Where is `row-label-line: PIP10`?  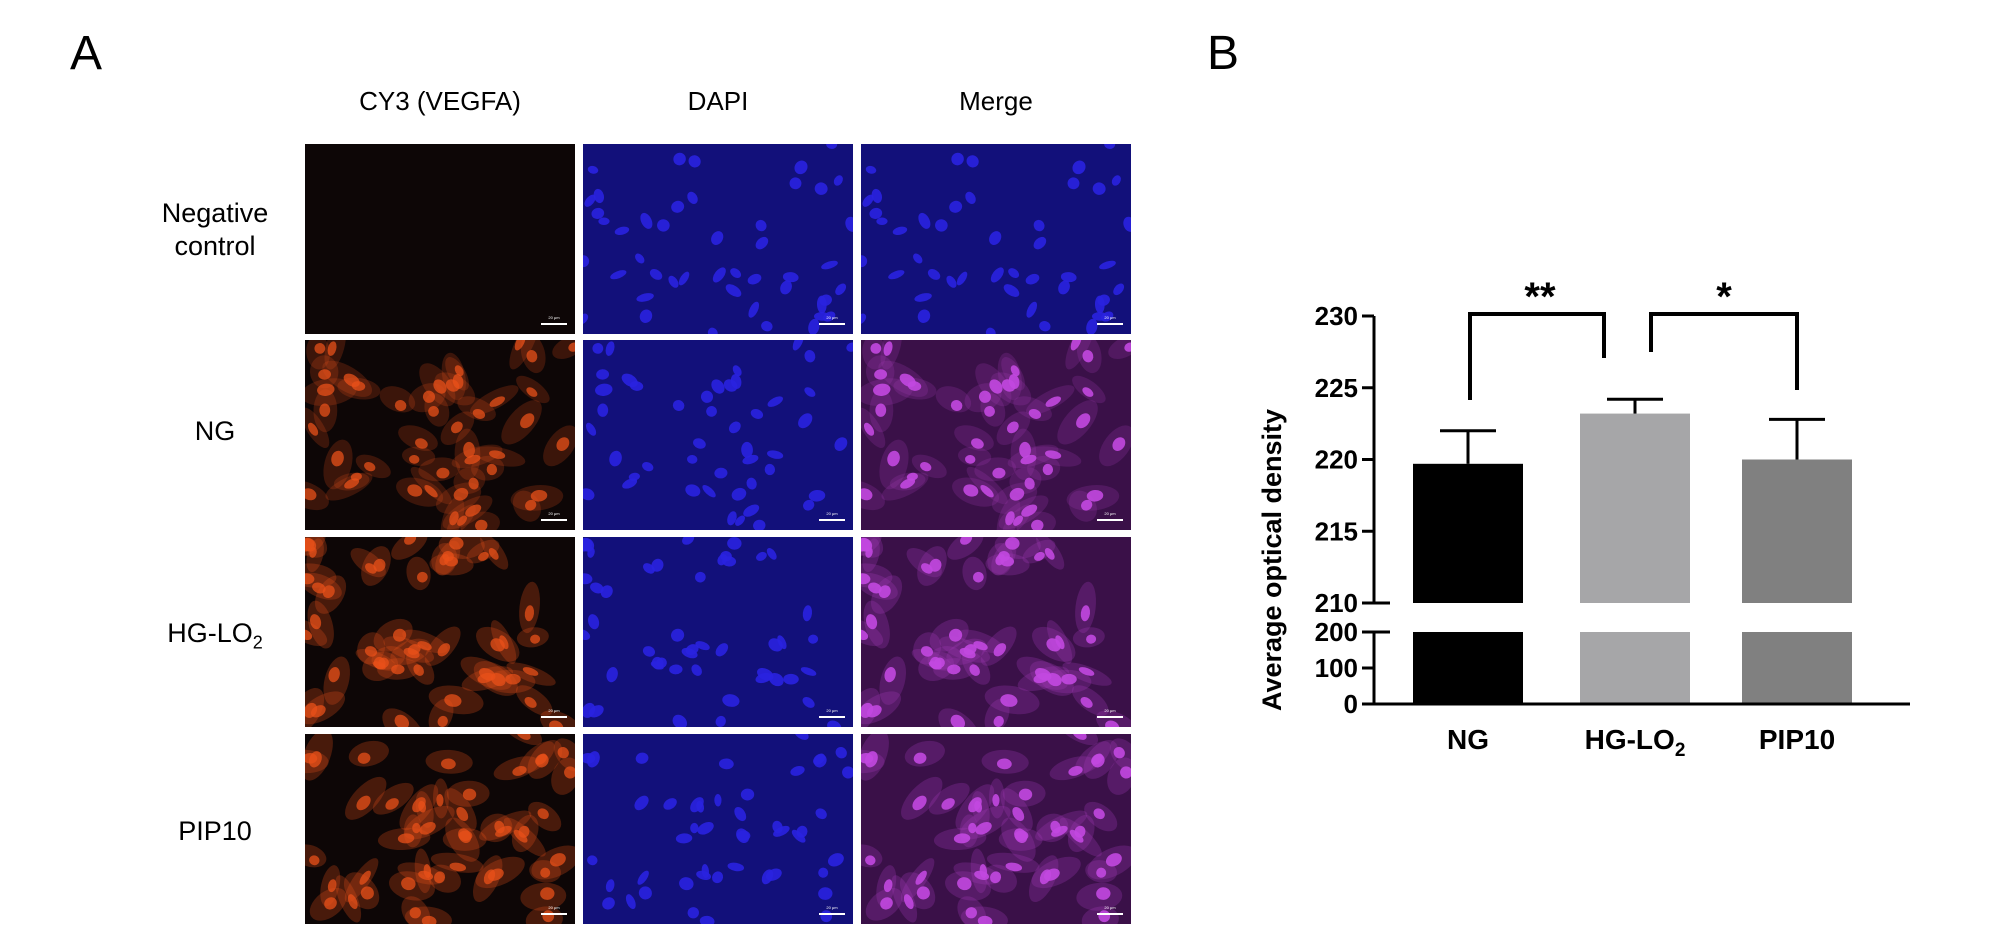
row-label-line: PIP10 is located at coordinates (215, 831).